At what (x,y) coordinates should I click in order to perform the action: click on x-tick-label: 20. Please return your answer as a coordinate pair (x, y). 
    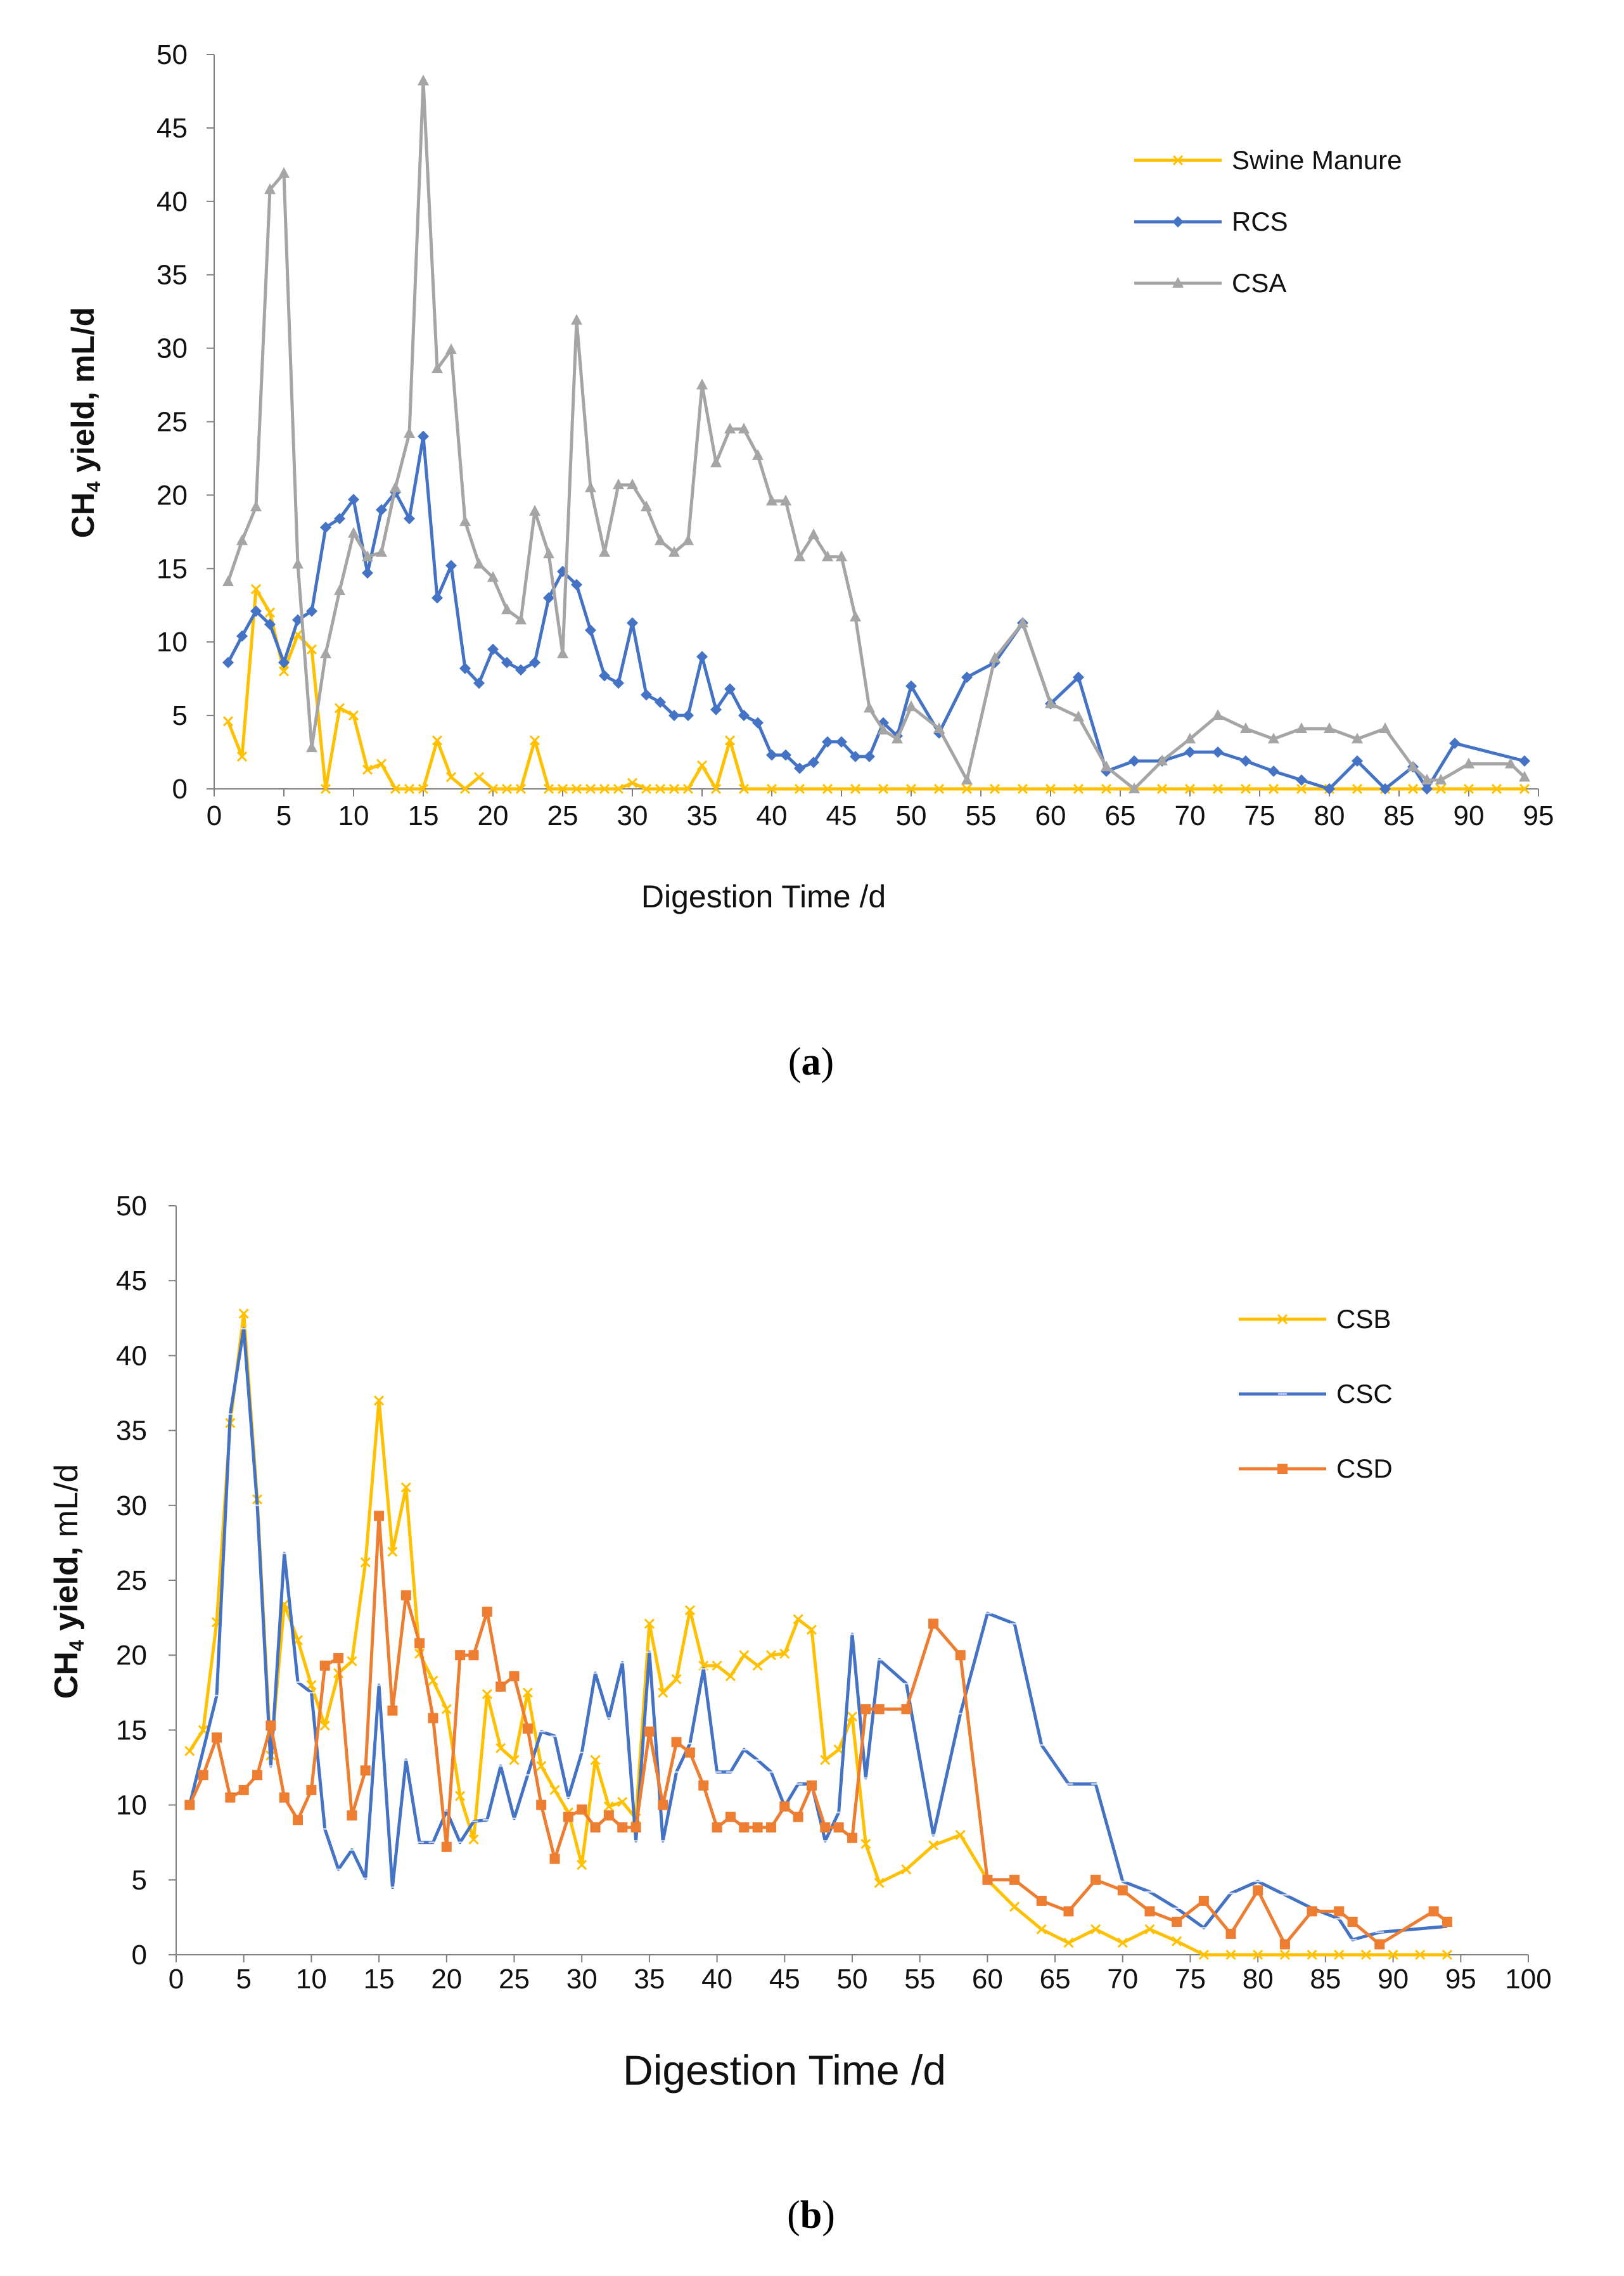
    Looking at the image, I should click on (446, 1979).